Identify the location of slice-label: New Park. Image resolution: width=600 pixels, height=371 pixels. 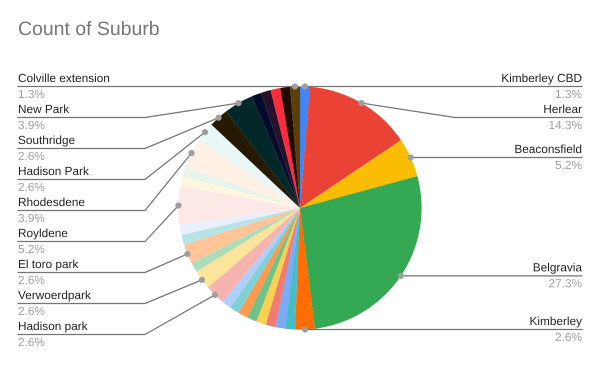
(44, 109).